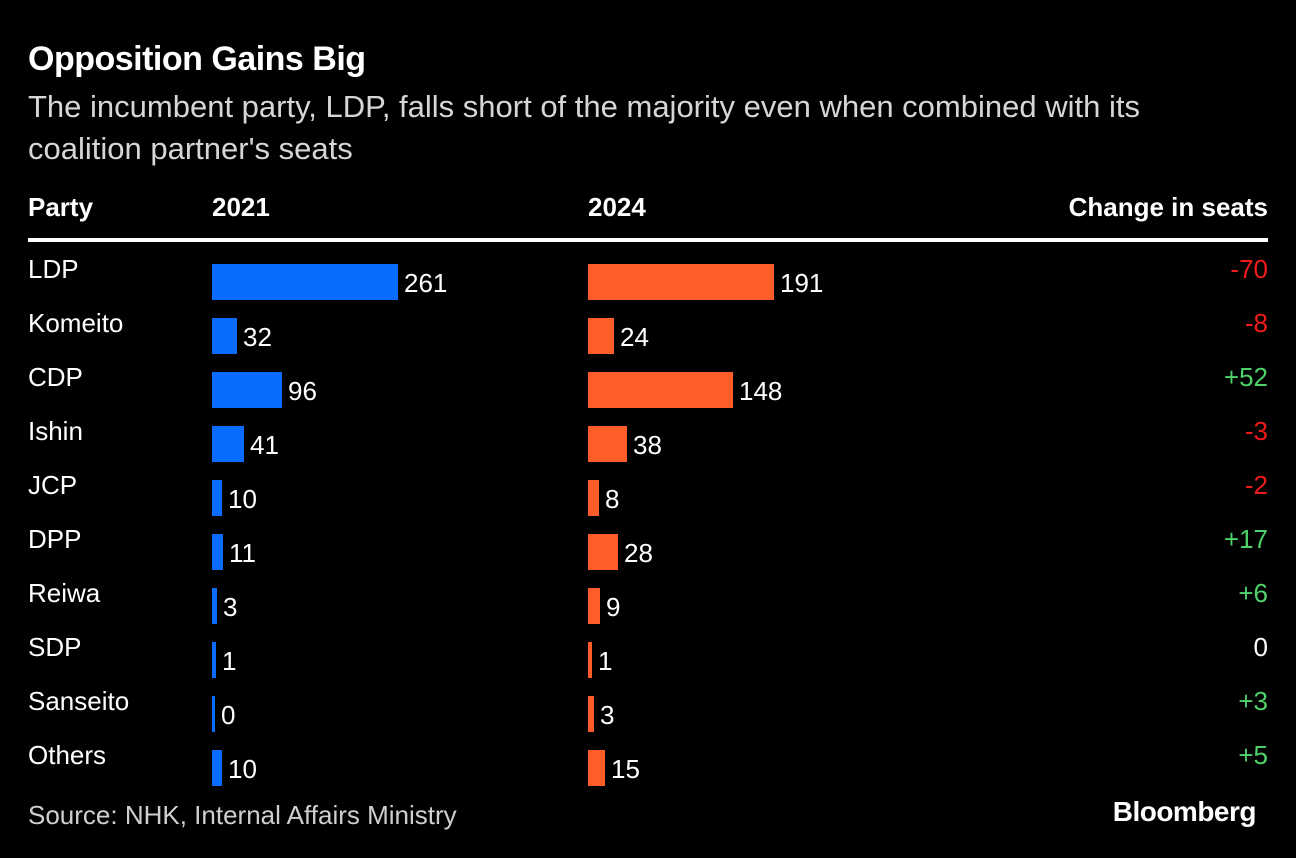 The height and width of the screenshot is (858, 1296). What do you see at coordinates (617, 207) in the screenshot?
I see `header-2024: 2024` at bounding box center [617, 207].